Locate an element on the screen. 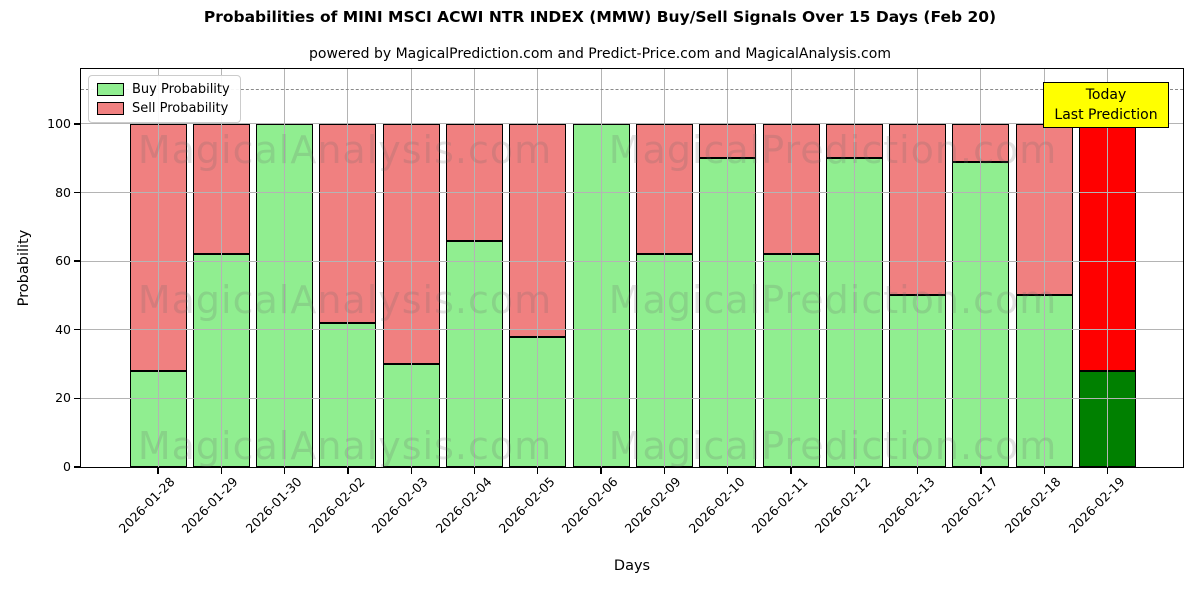 The image size is (1200, 600). x-tick-label: 2026-02-02 is located at coordinates (336, 505).